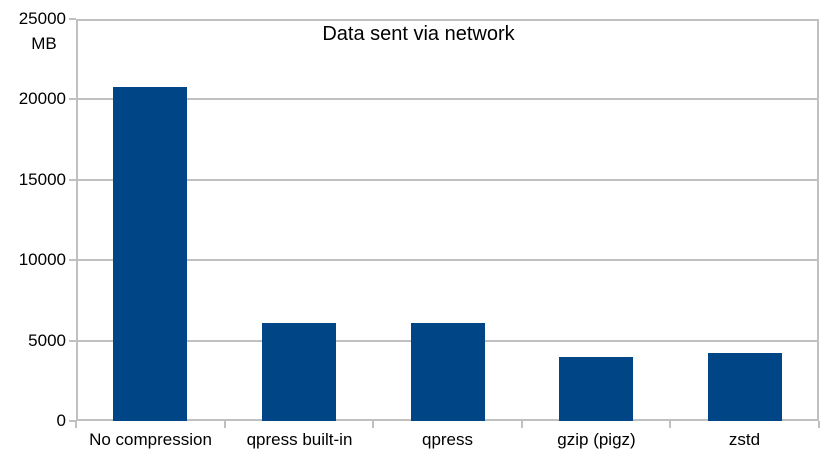 The image size is (837, 469). What do you see at coordinates (418, 34) in the screenshot?
I see `chart-title: Data sent via network` at bounding box center [418, 34].